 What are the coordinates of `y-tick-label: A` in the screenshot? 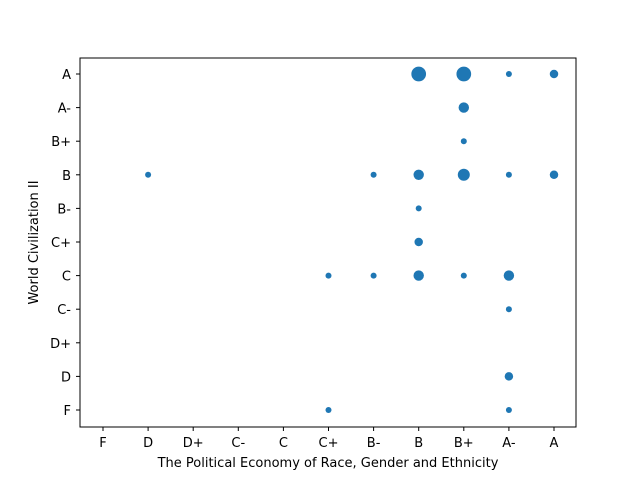 It's located at (66, 75).